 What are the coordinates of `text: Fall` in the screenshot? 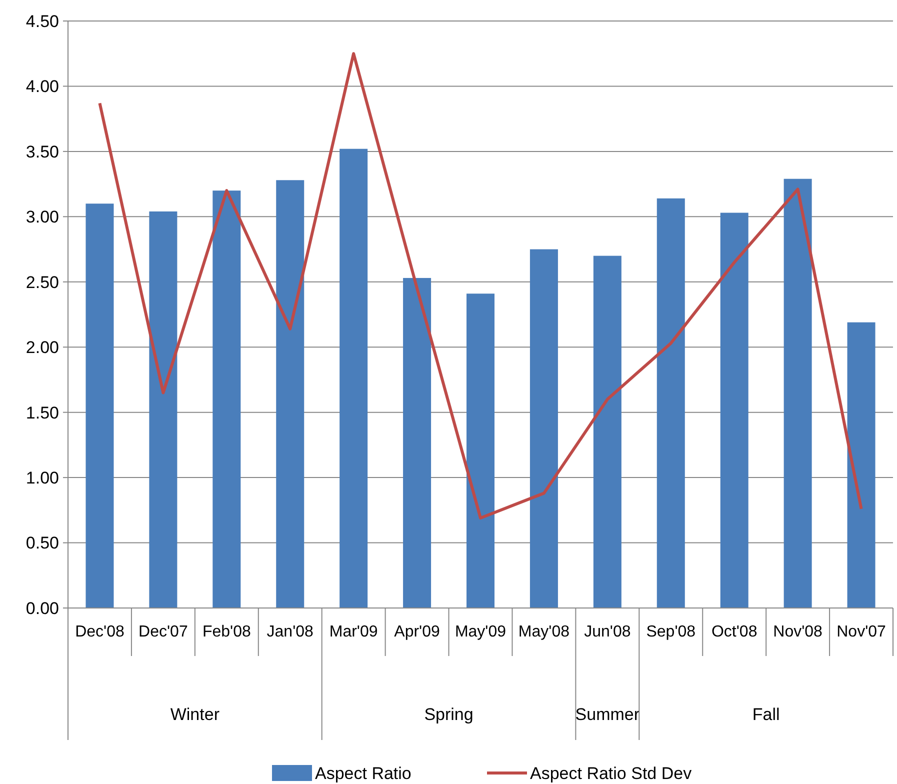 It's located at (766, 714).